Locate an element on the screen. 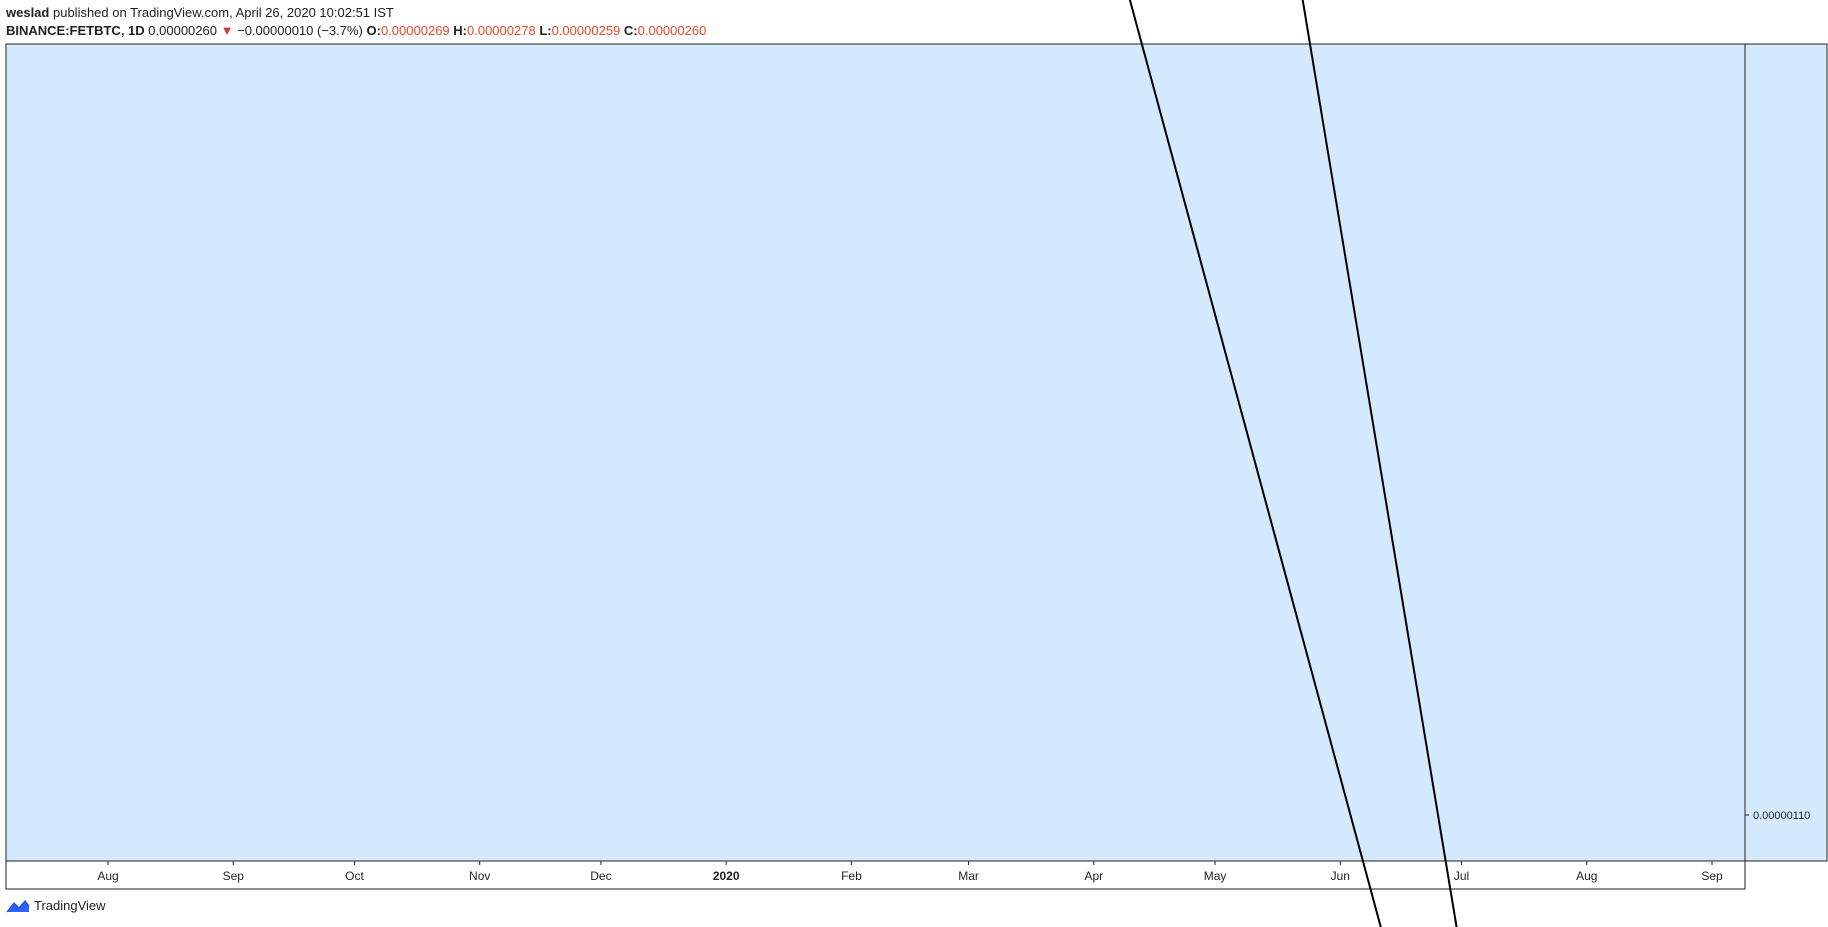 The image size is (1828, 927). tradingview-logo-icon is located at coordinates (18, 905).